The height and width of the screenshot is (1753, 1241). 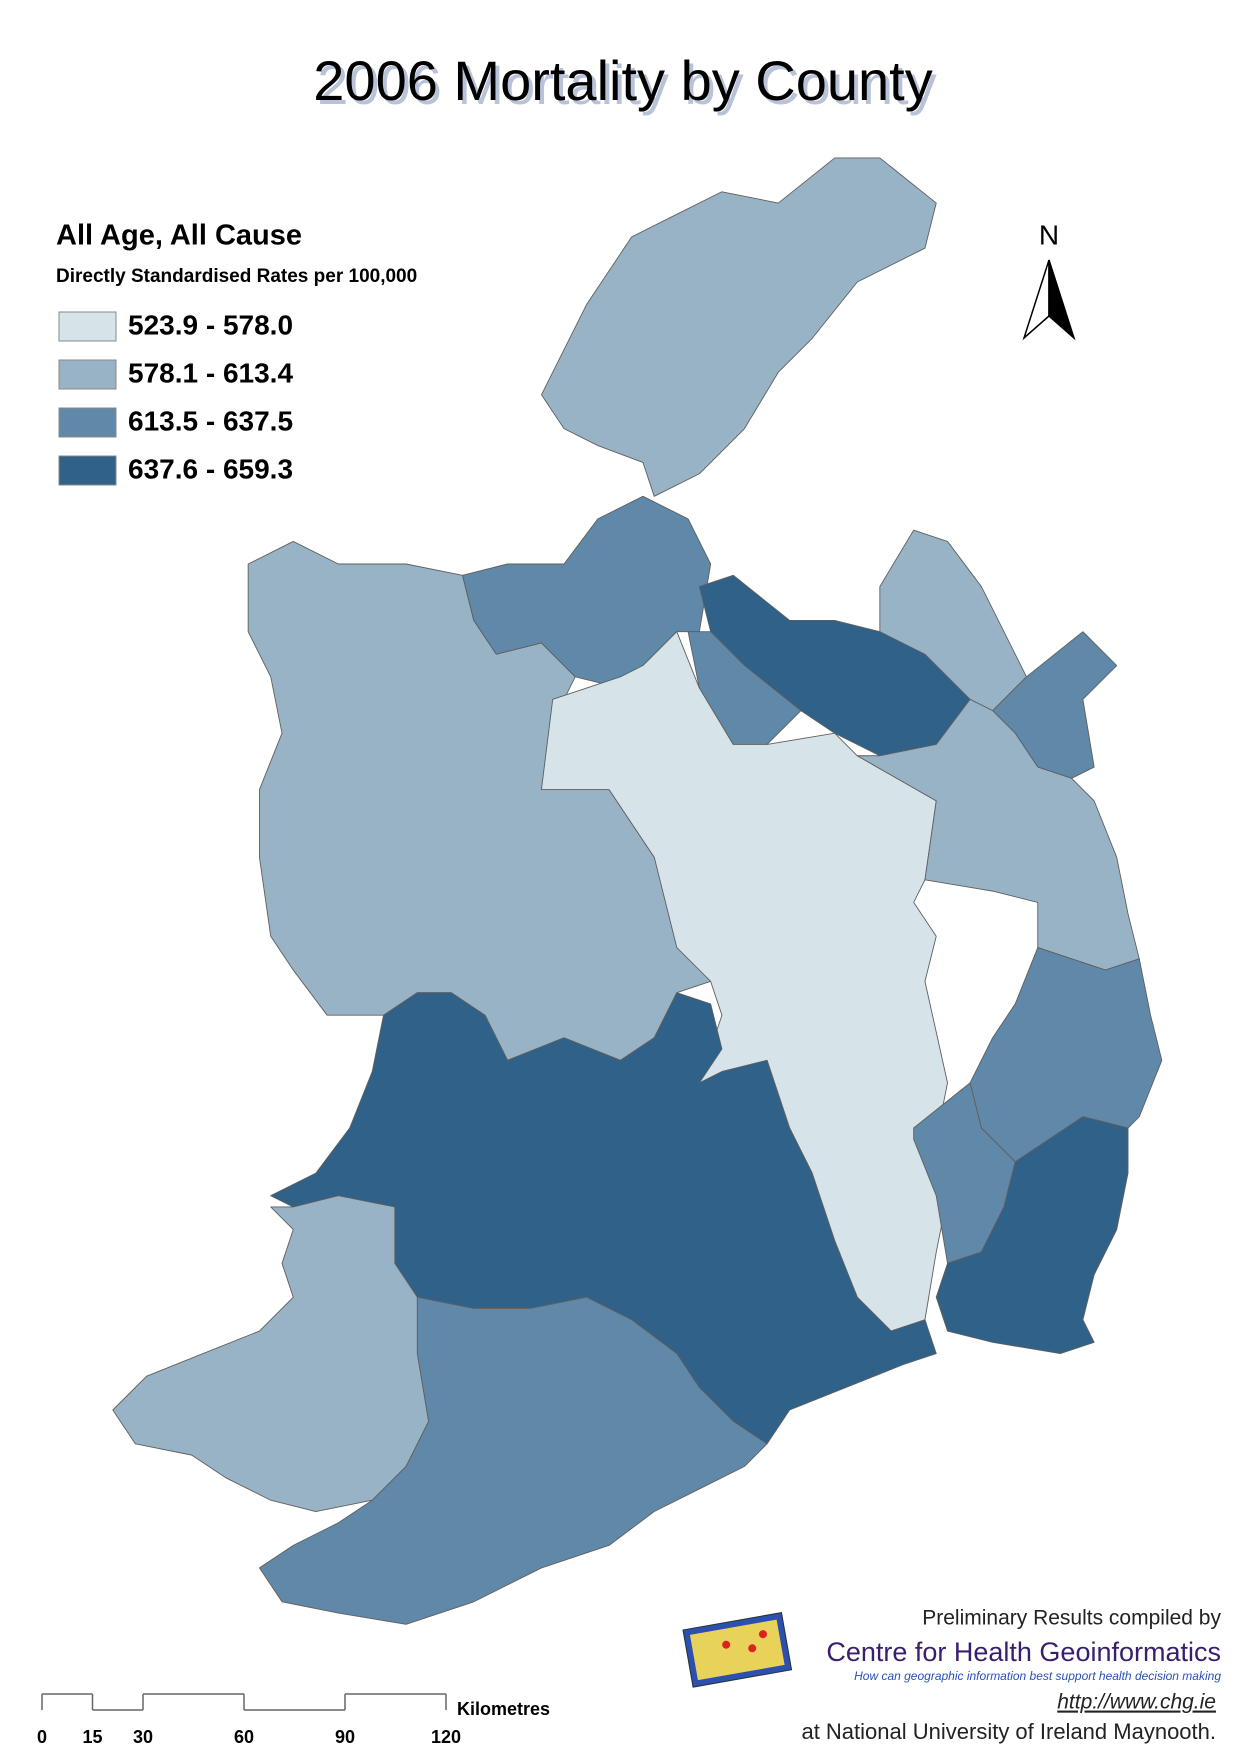 What do you see at coordinates (210, 468) in the screenshot?
I see `legend-label: 637.6 - 659.3` at bounding box center [210, 468].